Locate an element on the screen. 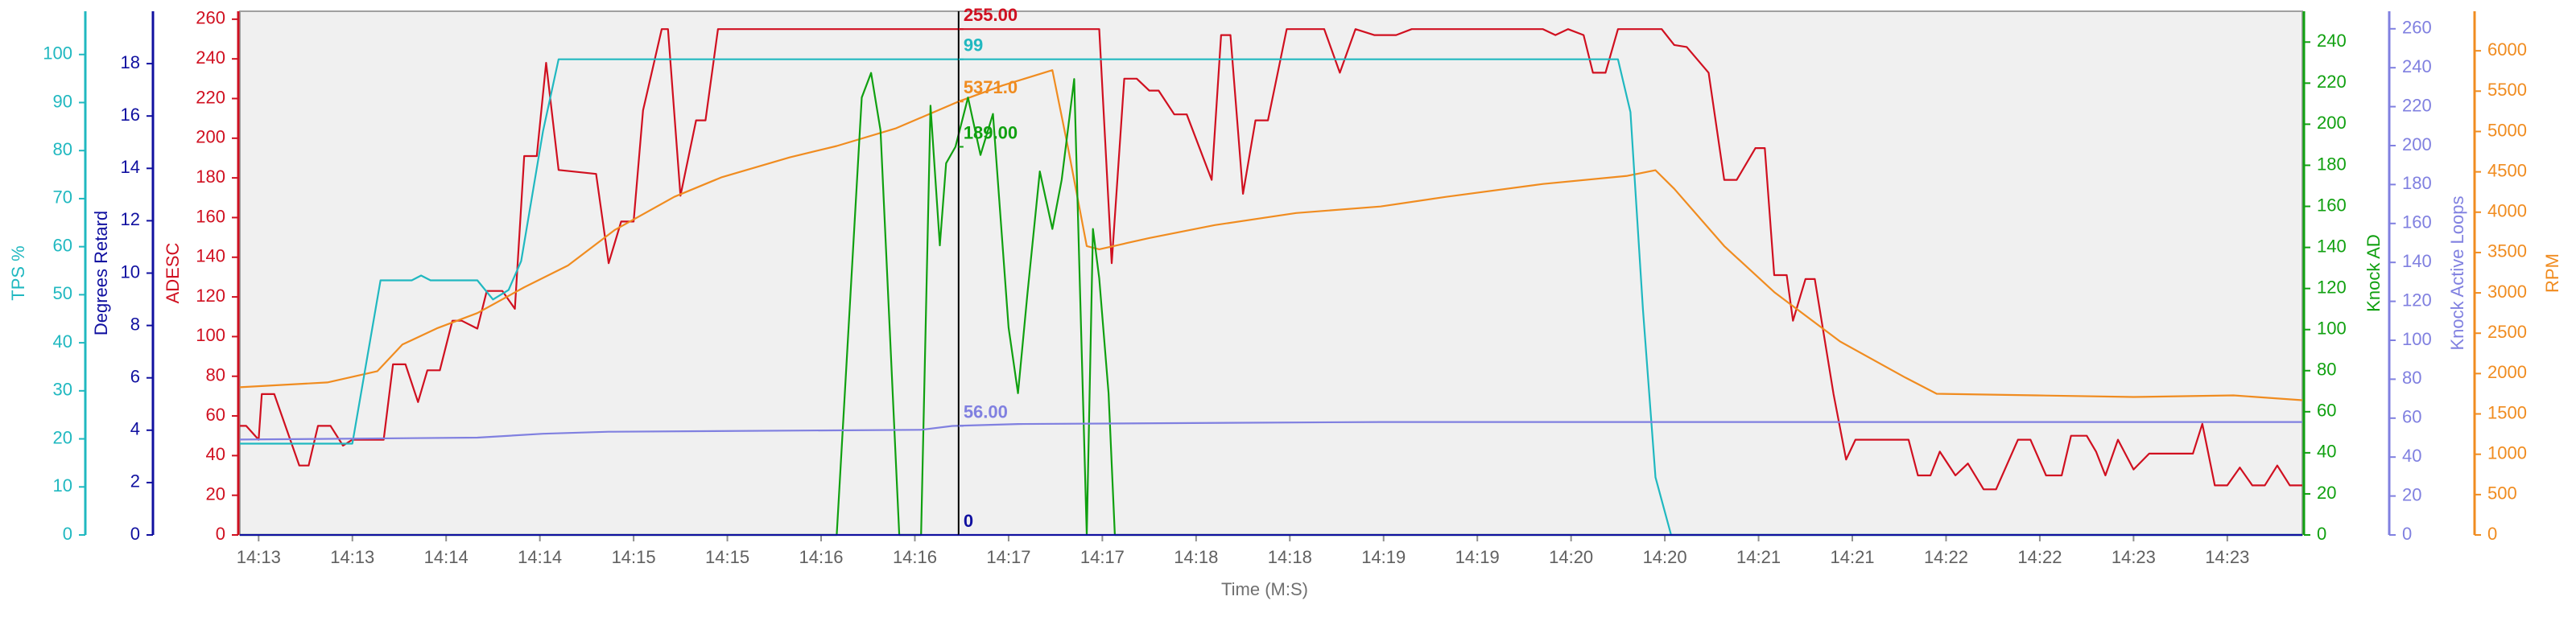 The width and height of the screenshot is (2576, 617). y-axis-title: Knock AD is located at coordinates (2373, 273).